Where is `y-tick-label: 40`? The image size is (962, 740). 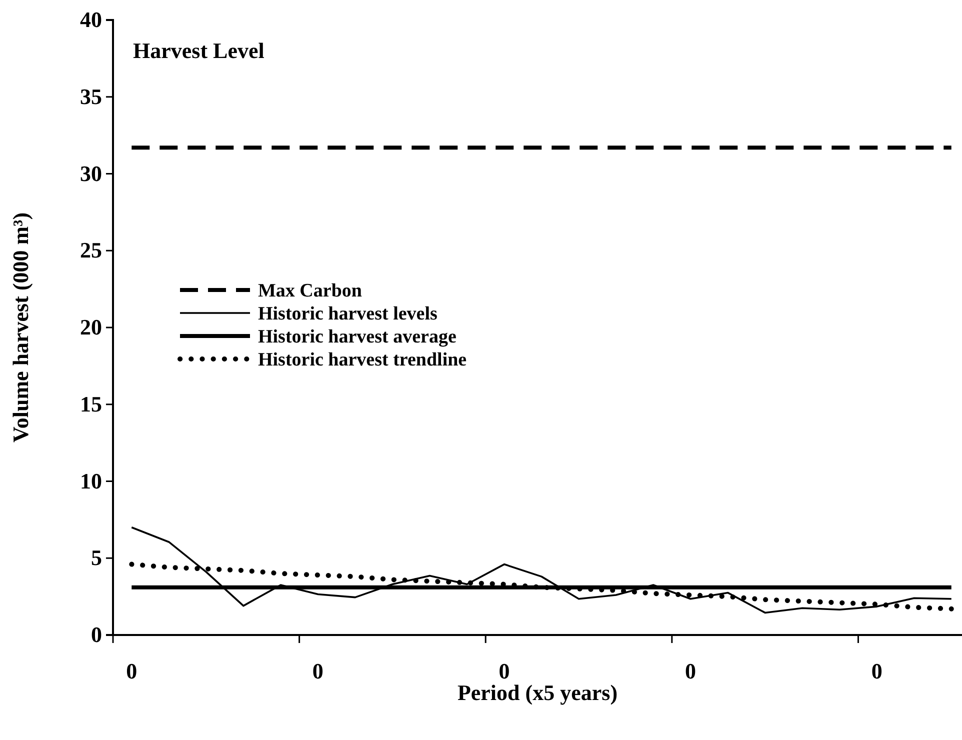 y-tick-label: 40 is located at coordinates (91, 19).